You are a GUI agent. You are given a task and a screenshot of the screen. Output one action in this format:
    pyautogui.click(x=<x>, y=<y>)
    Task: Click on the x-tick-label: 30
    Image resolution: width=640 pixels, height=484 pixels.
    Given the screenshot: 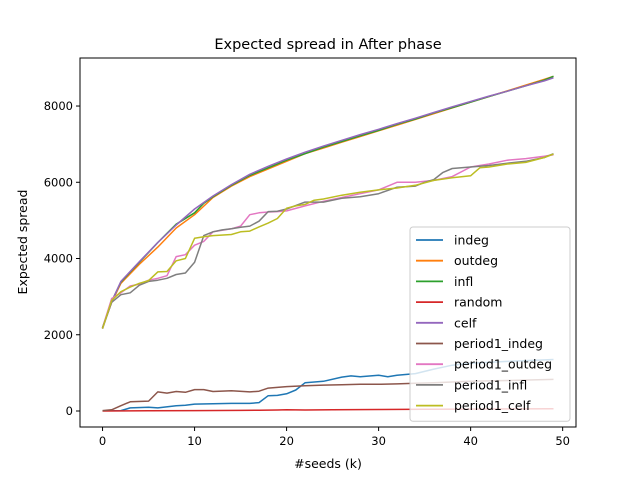 What is the action you would take?
    pyautogui.click(x=378, y=441)
    